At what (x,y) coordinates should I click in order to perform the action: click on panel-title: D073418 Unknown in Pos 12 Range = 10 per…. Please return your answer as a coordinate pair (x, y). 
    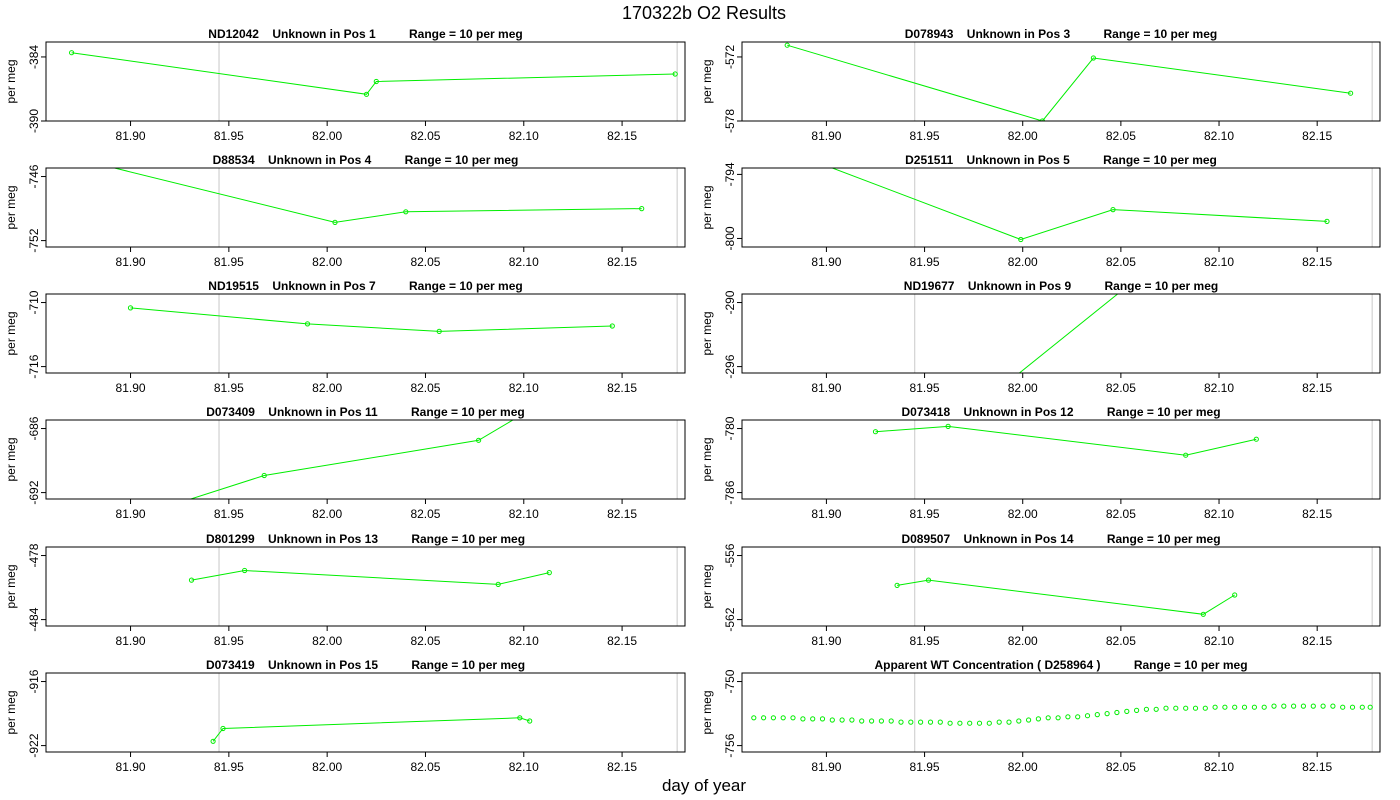
    Looking at the image, I should click on (1060, 412).